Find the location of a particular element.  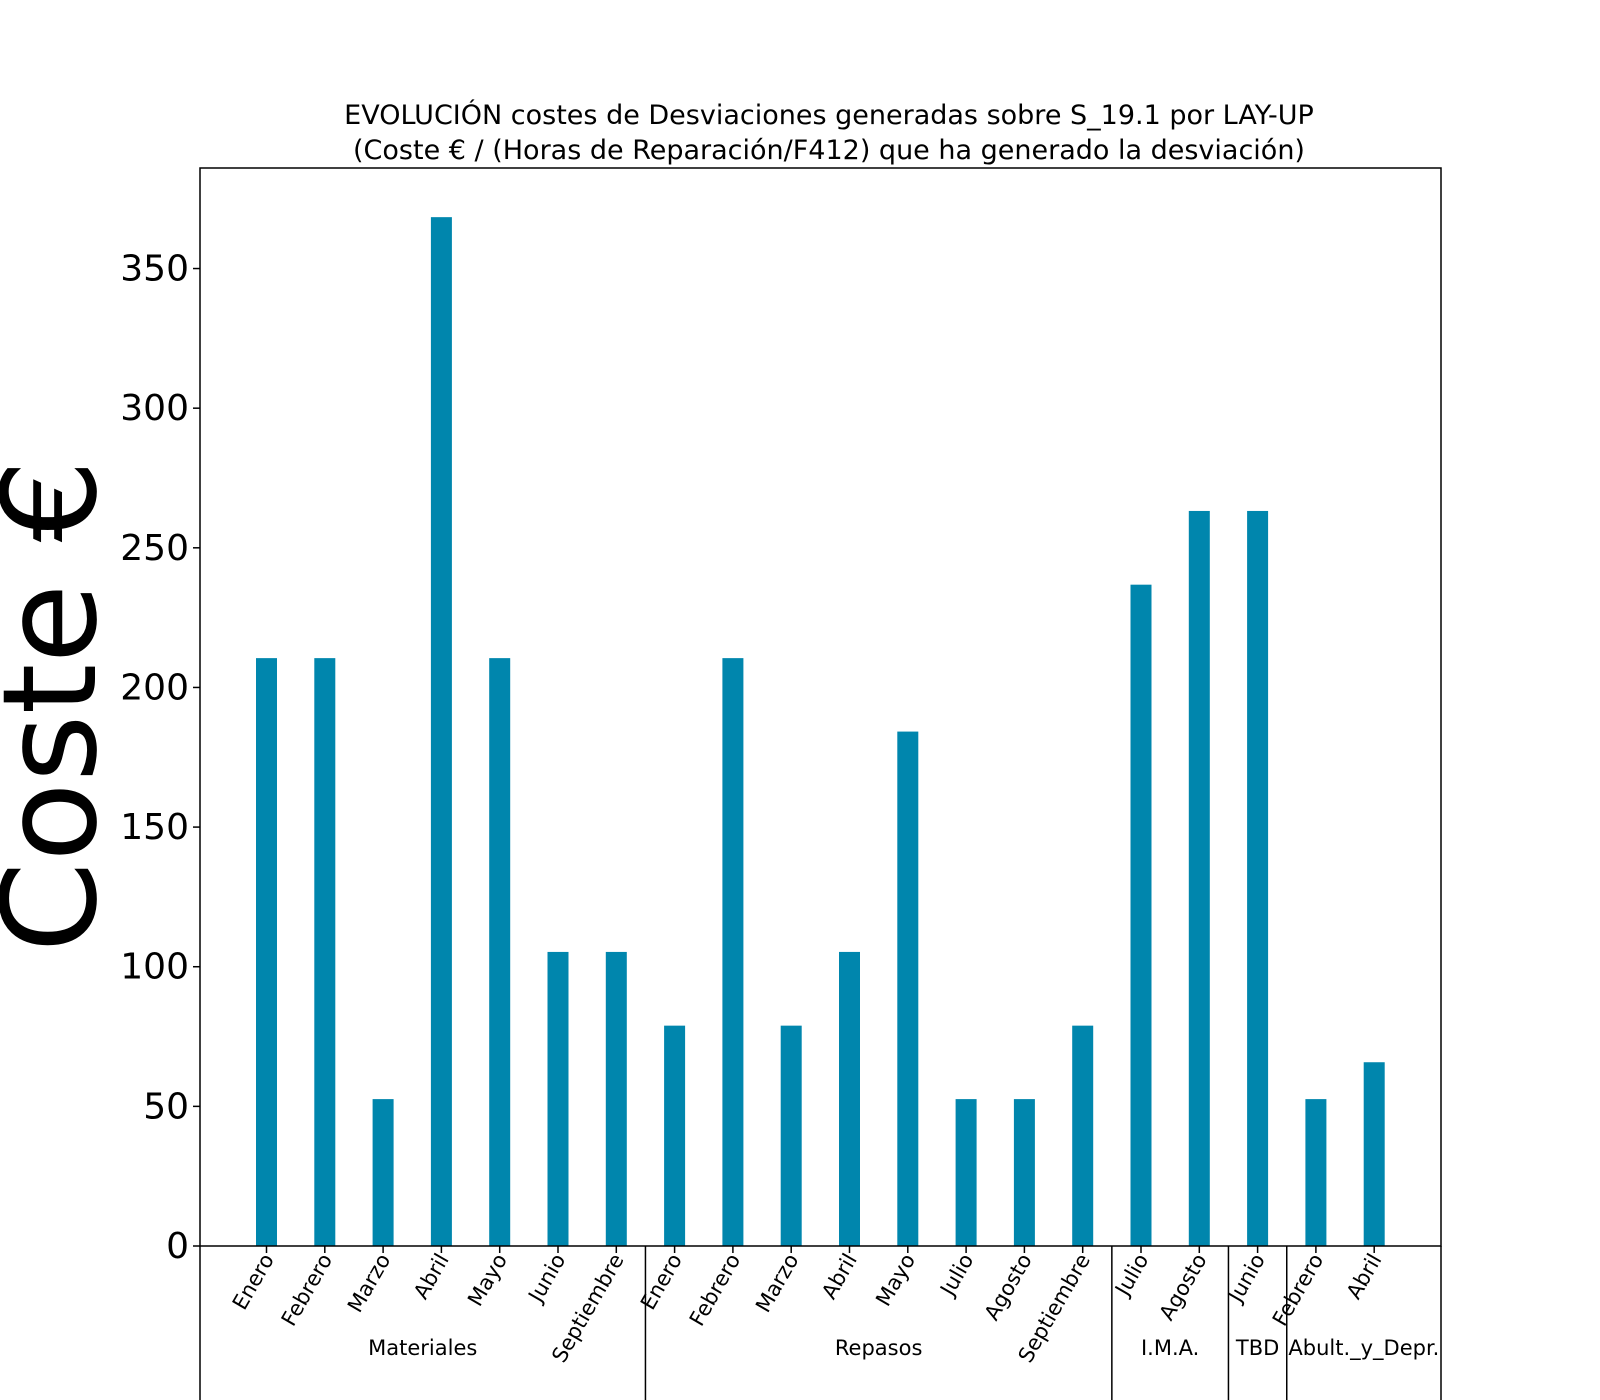

group-label: I.M.A. is located at coordinates (1170, 1348).